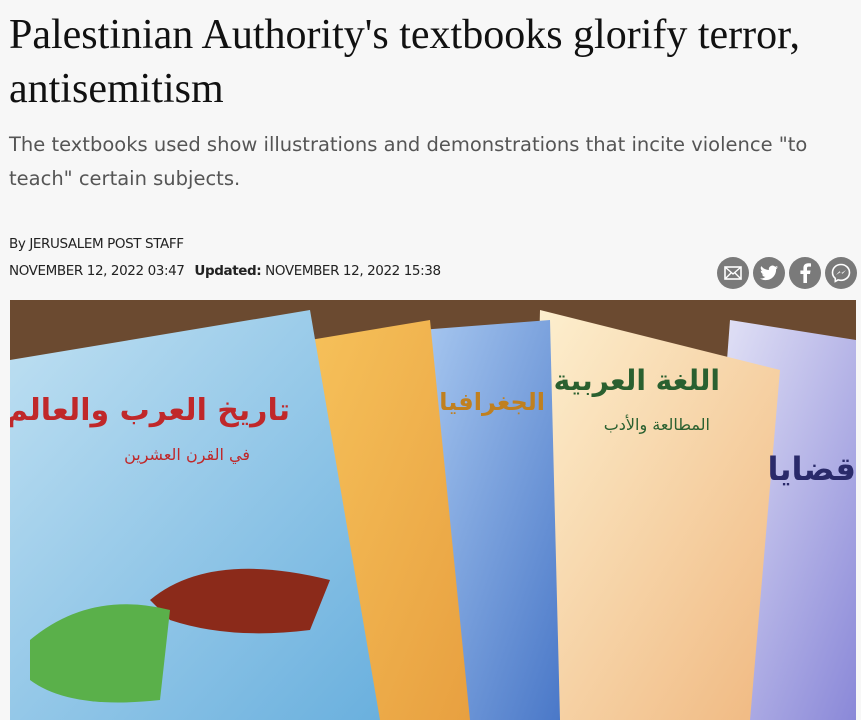 The width and height of the screenshot is (861, 720). Describe the element at coordinates (492, 402) in the screenshot. I see `book-title-3: الجغرافيا` at that location.